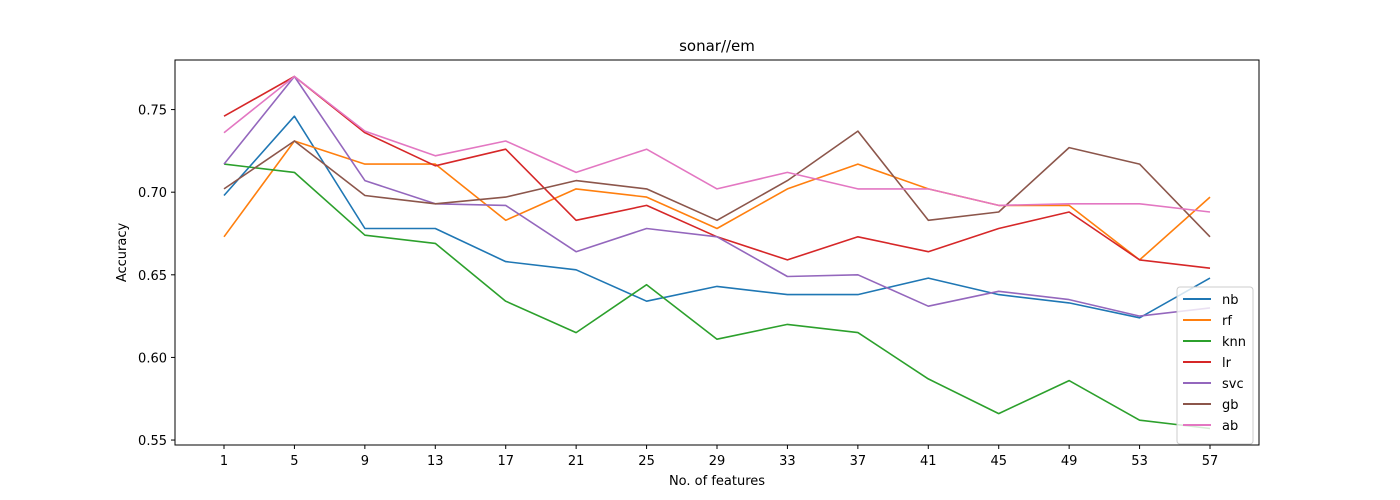 This screenshot has height=500, width=1400. Describe the element at coordinates (152, 441) in the screenshot. I see `y-tick-label: 0.55` at that location.